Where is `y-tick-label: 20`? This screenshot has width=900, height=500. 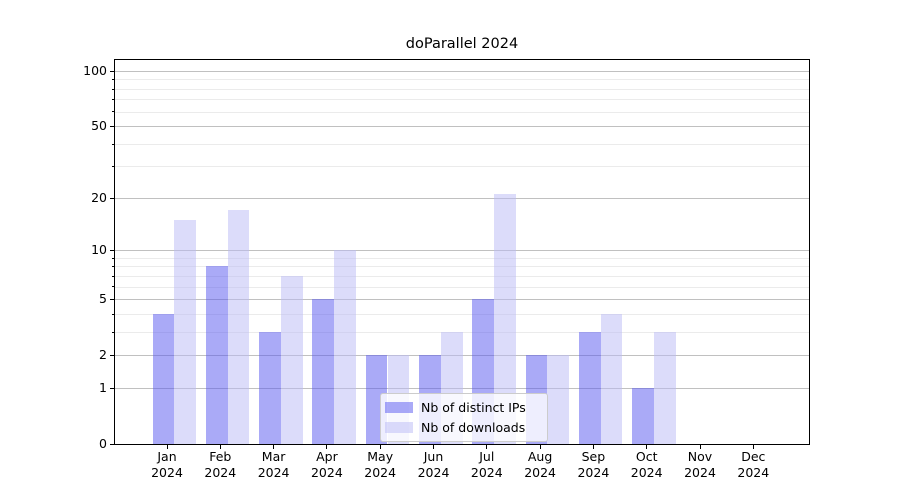
y-tick-label: 20 is located at coordinates (99, 198).